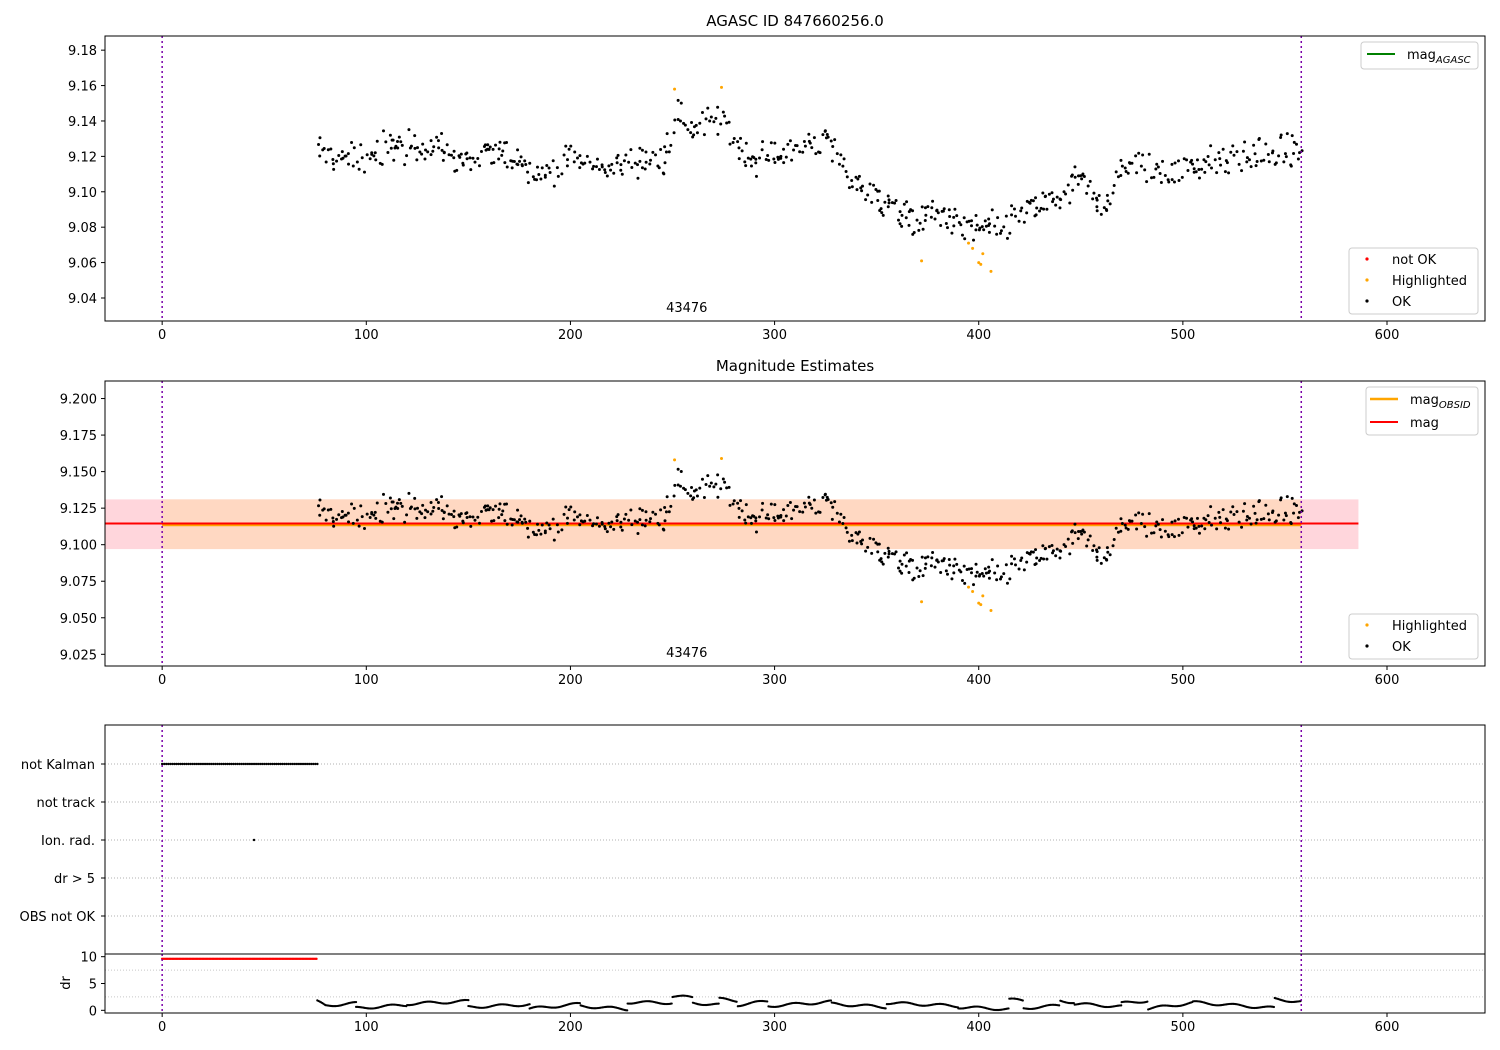 This screenshot has width=1500, height=1050. Describe the element at coordinates (58, 765) in the screenshot. I see `flag-label: not Kalman` at that location.